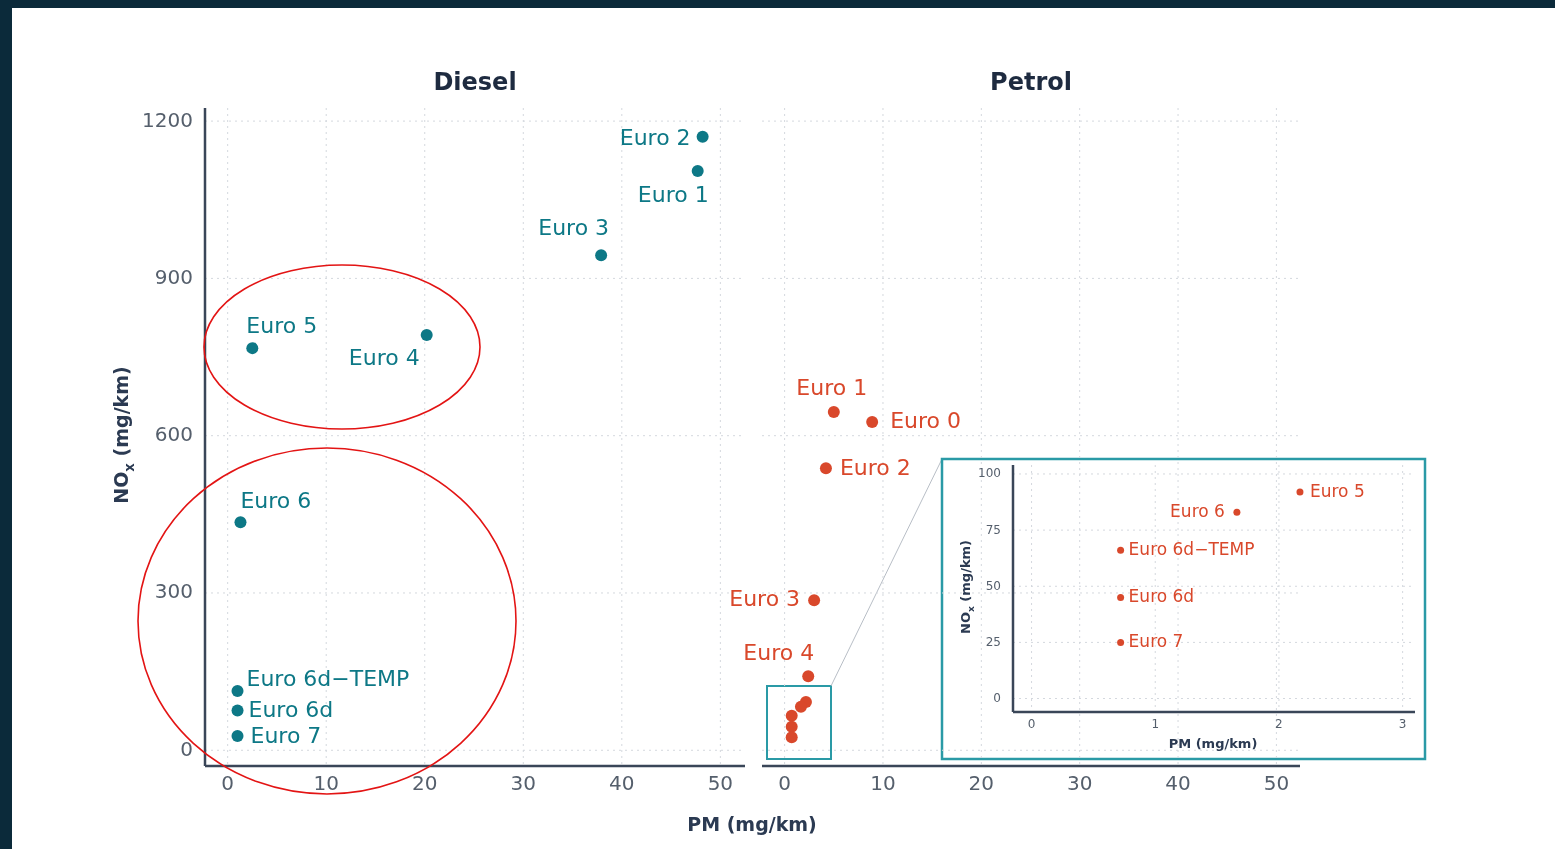  Describe the element at coordinates (173, 591) in the screenshot. I see `y-tick-label: 300` at that location.